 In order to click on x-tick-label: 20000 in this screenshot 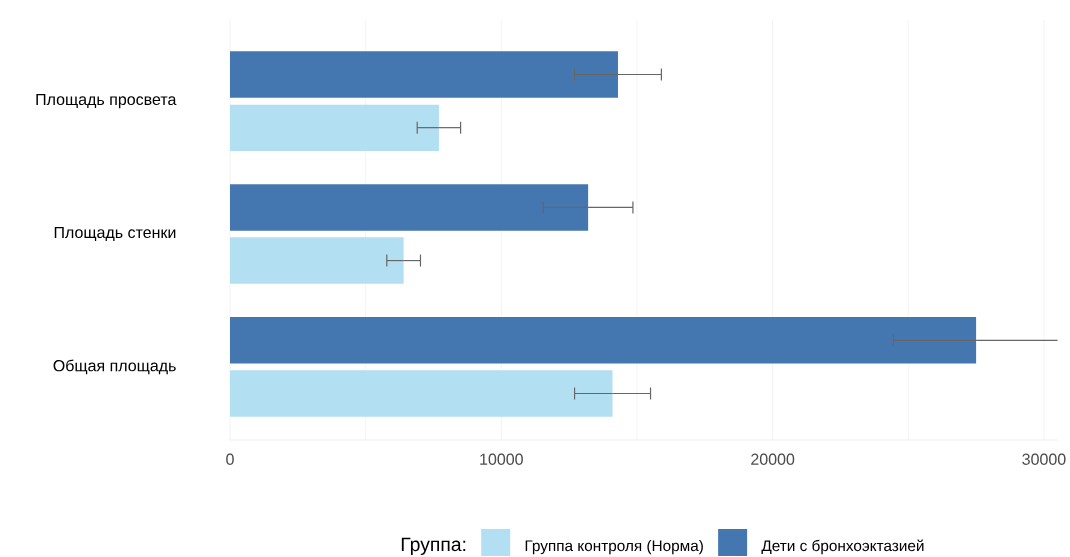, I will do `click(773, 459)`.